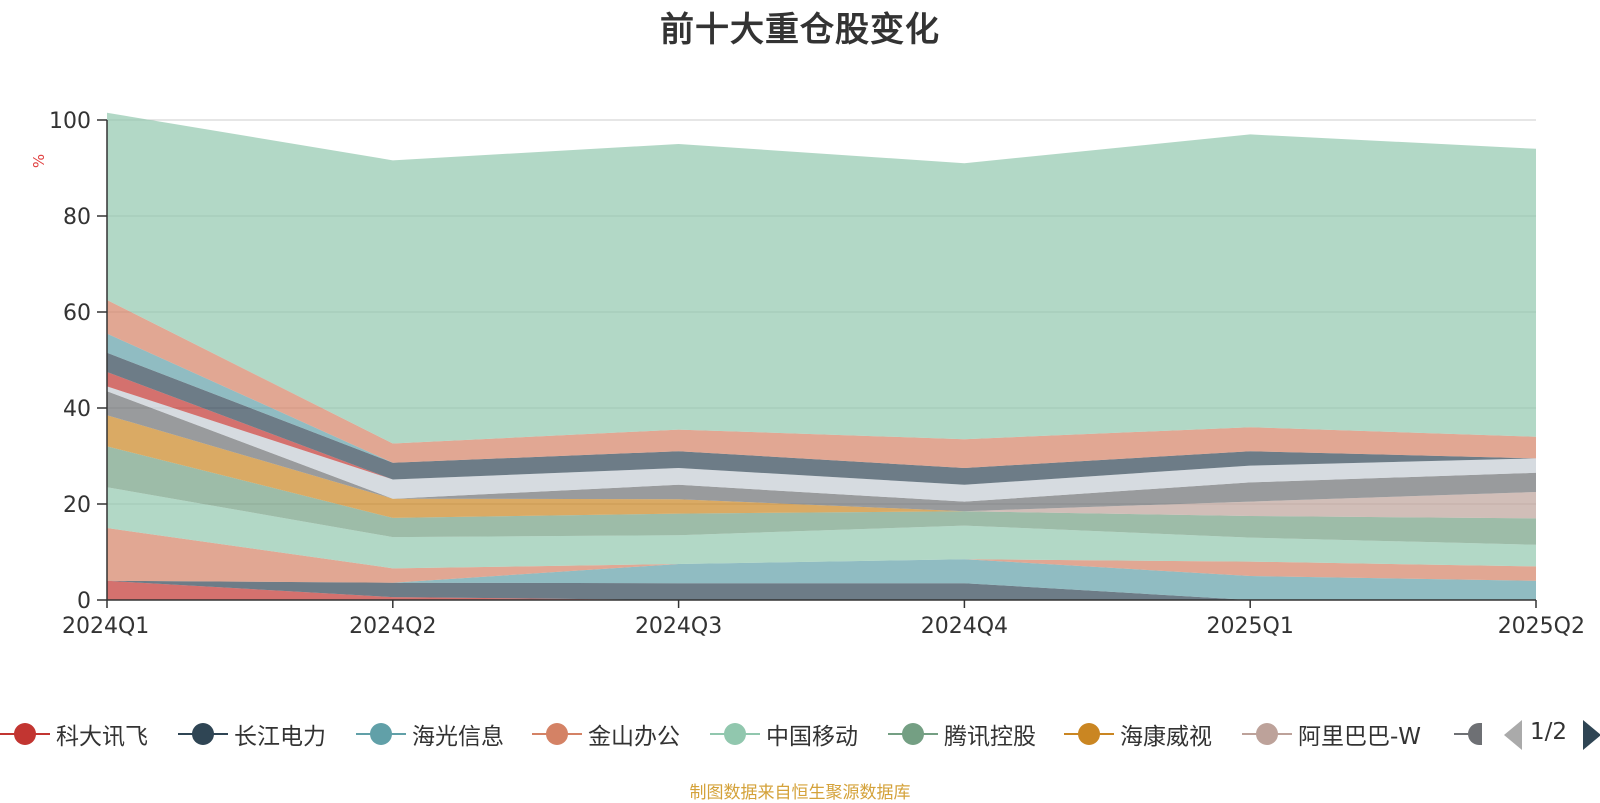 This screenshot has height=803, width=1600. Describe the element at coordinates (678, 626) in the screenshot. I see `x-tick-label: 2024Q3` at that location.